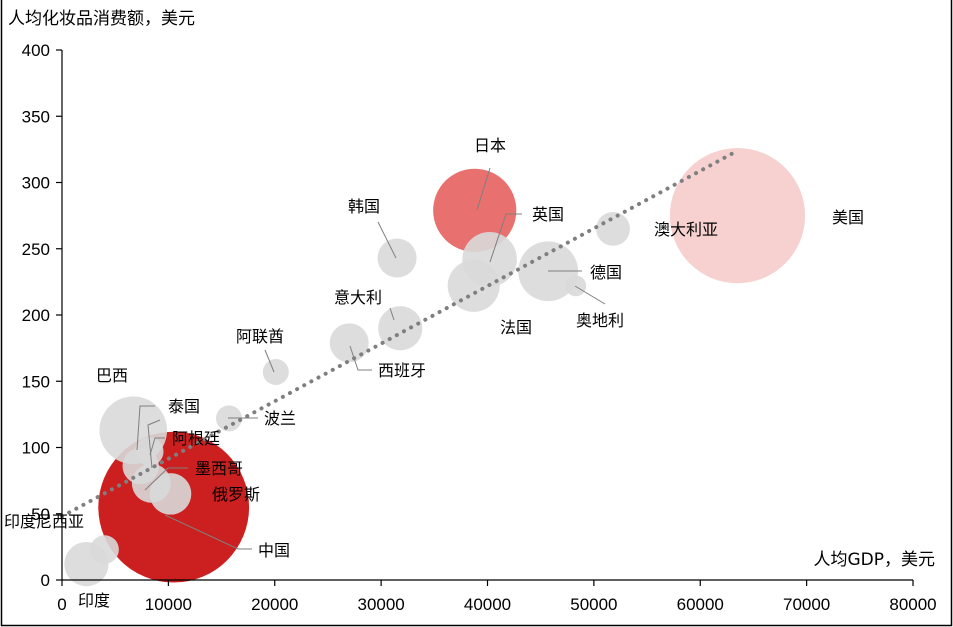  I want to click on point-label-2: 中国, so click(274, 550).